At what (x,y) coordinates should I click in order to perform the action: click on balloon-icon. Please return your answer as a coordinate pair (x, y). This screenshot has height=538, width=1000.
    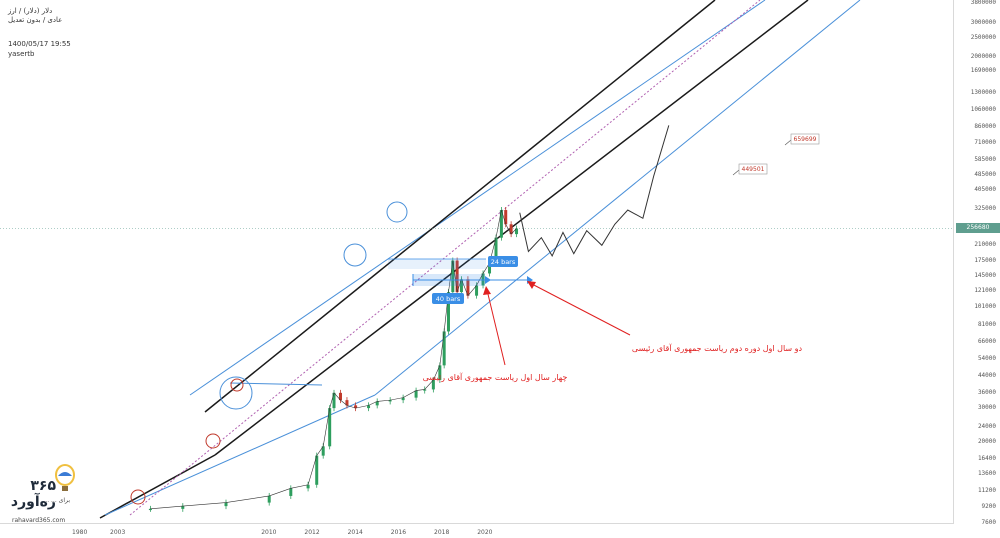
    Looking at the image, I should click on (65, 477).